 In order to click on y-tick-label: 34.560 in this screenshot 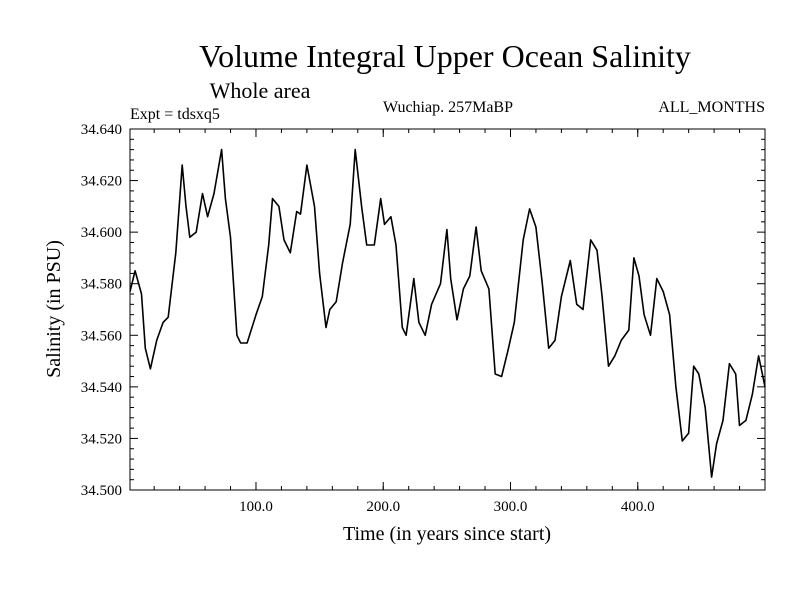, I will do `click(101, 336)`.